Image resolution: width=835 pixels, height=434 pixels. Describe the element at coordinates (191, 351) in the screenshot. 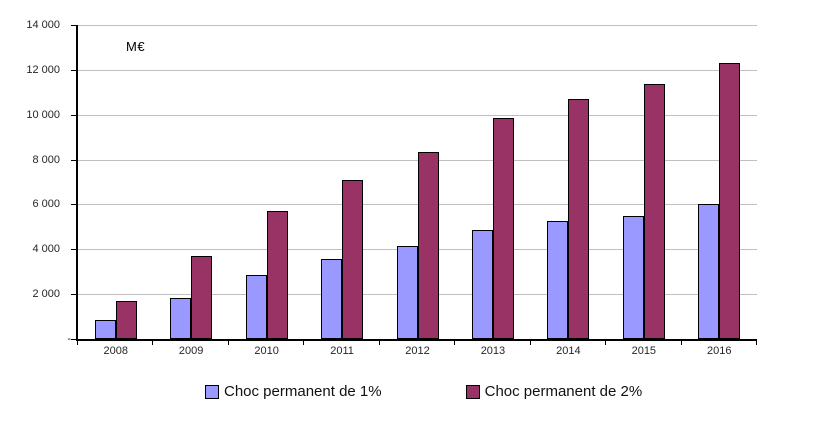

I see `x-axis-tick-label: 2009` at that location.